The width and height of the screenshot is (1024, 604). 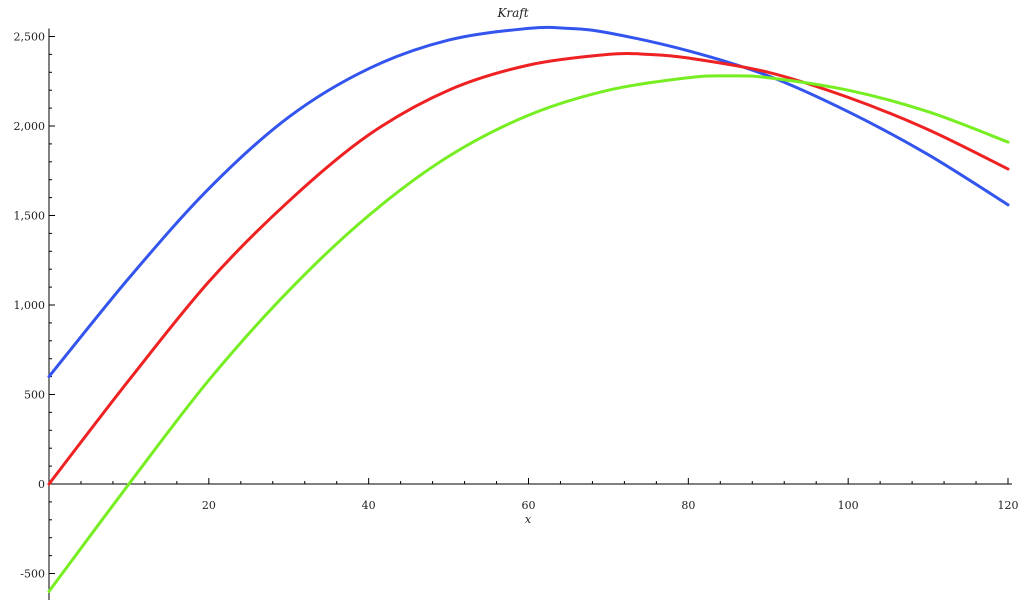 What do you see at coordinates (30, 216) in the screenshot?
I see `y-tick-label: 1,500` at bounding box center [30, 216].